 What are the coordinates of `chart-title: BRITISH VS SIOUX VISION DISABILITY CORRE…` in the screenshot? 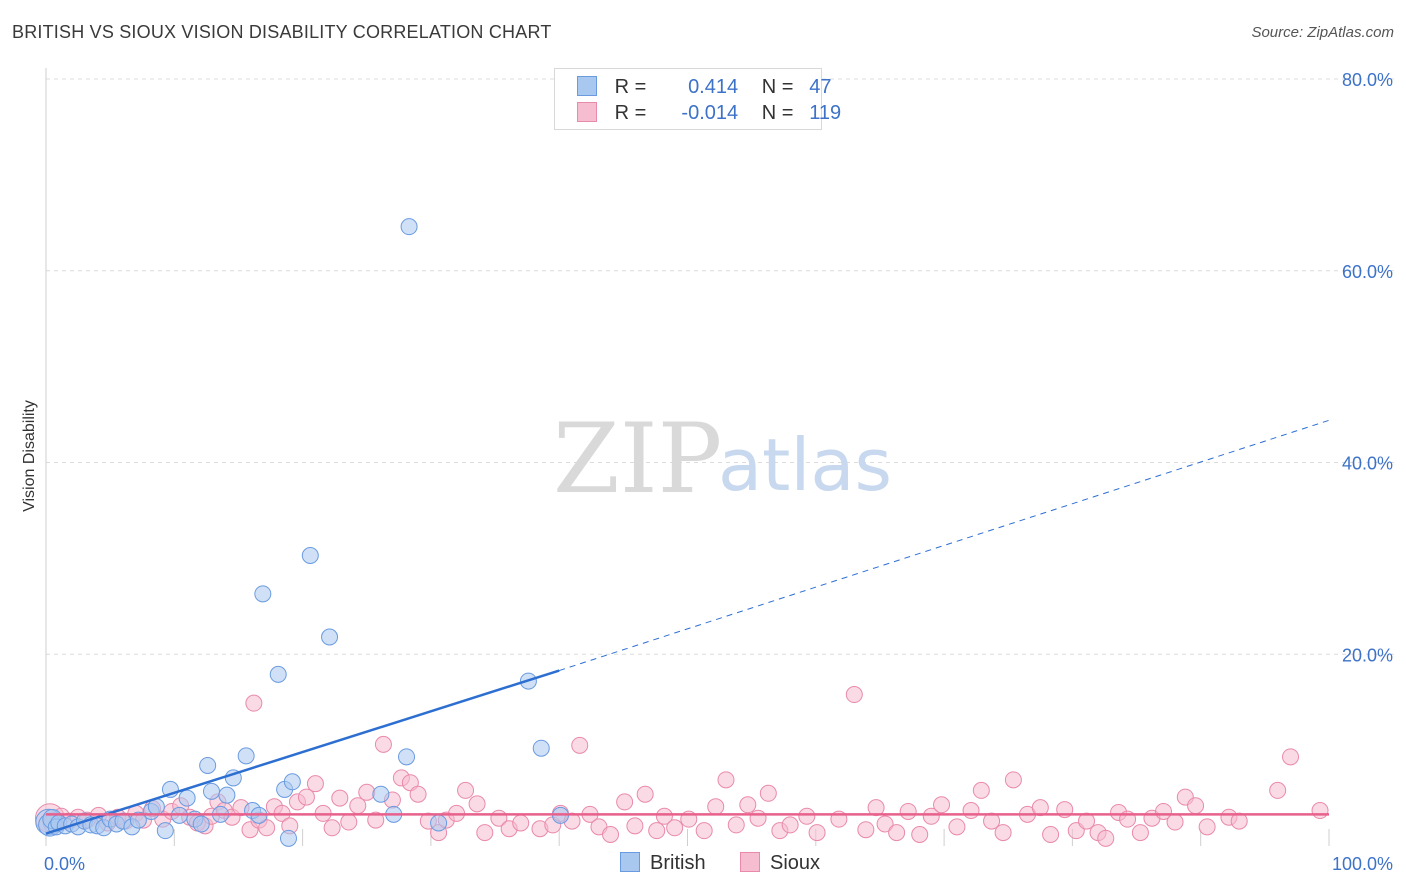 It's located at (282, 32).